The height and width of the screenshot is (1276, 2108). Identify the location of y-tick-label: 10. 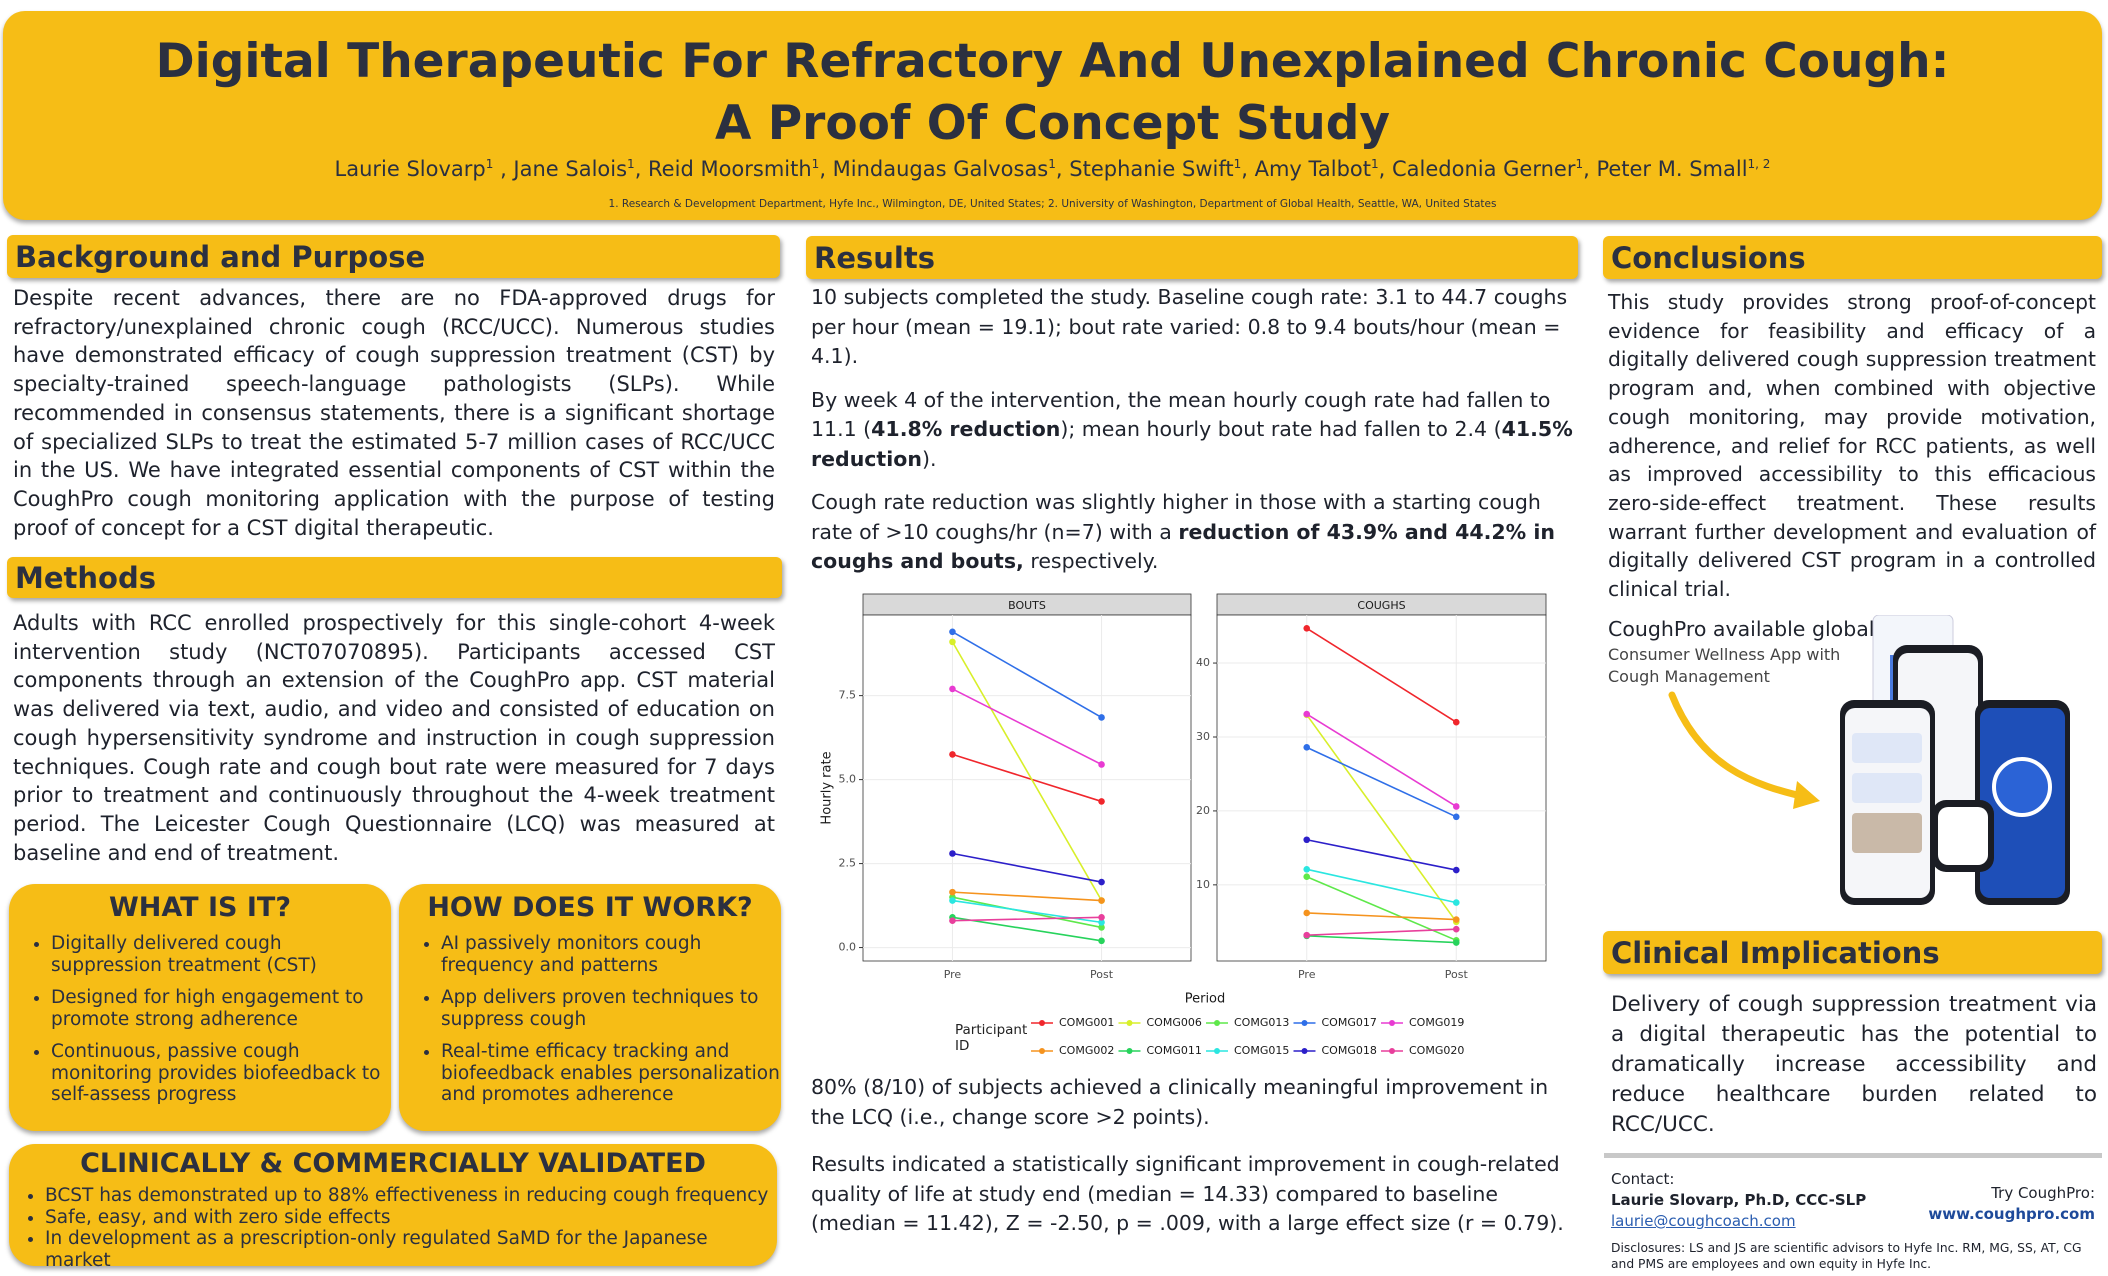
(1203, 884).